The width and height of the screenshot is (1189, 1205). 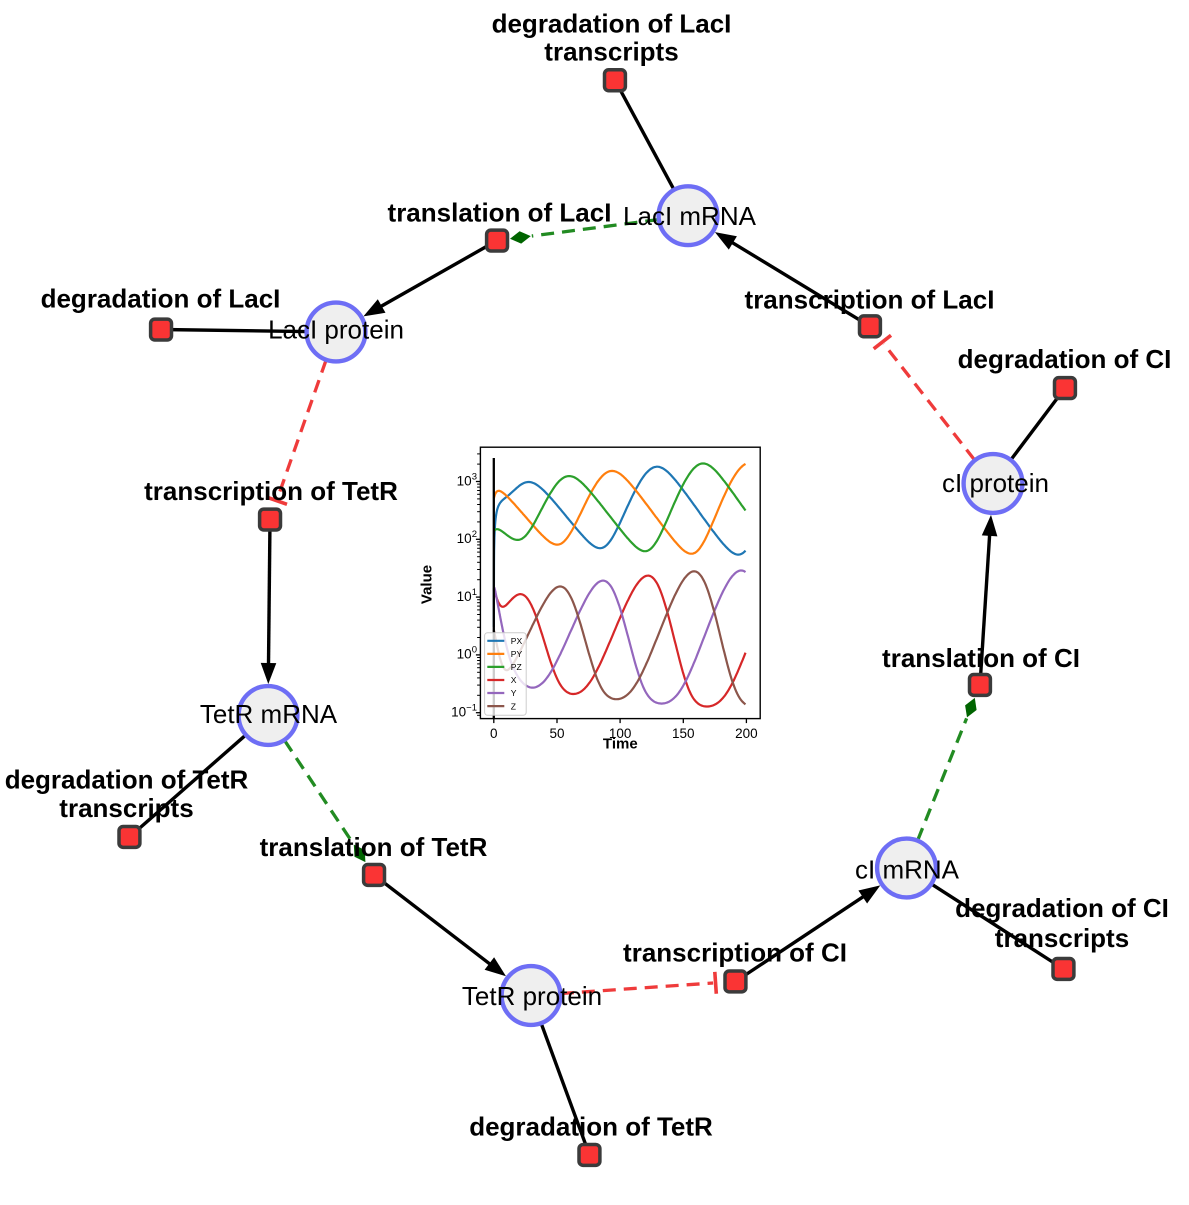 What do you see at coordinates (870, 300) in the screenshot?
I see `svg-text: transcription of LacI` at bounding box center [870, 300].